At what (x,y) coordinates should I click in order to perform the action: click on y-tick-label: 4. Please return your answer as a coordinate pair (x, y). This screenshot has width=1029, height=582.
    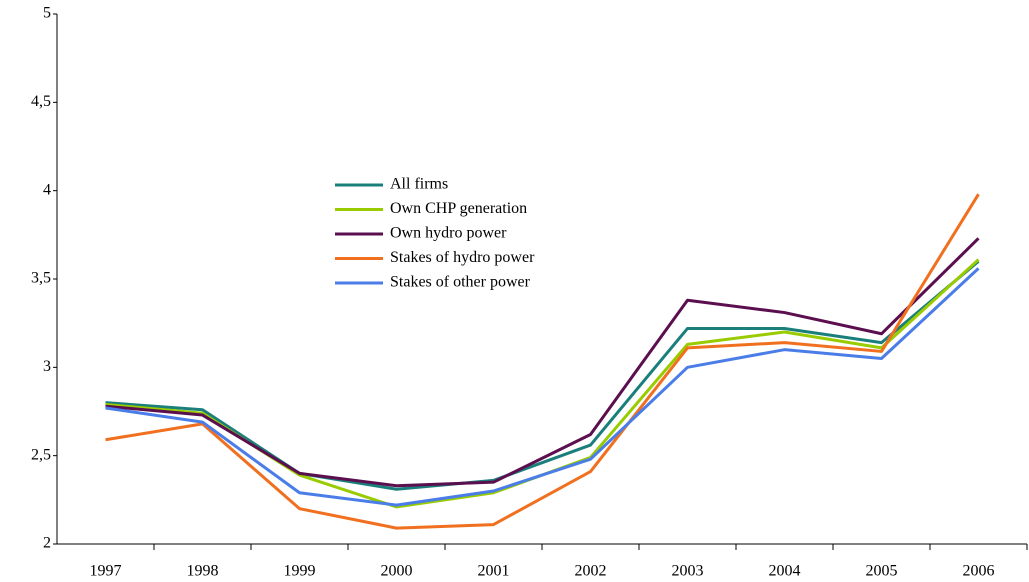
    Looking at the image, I should click on (47, 189).